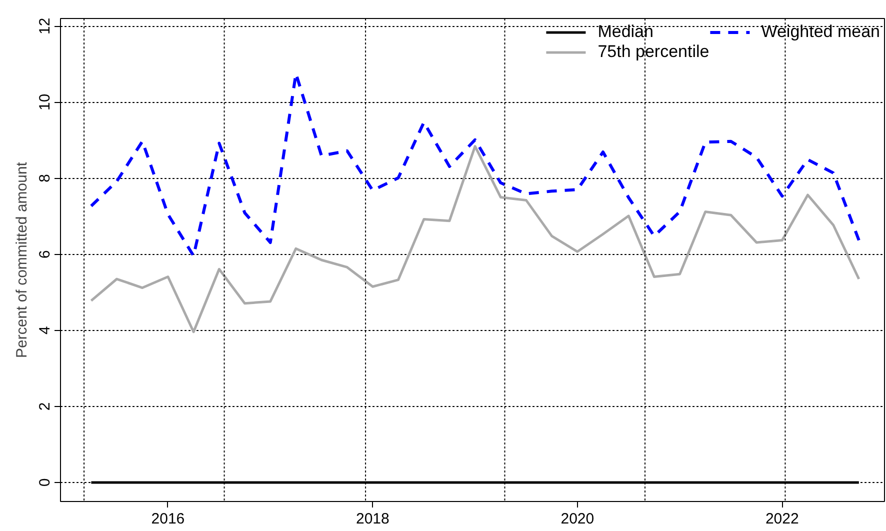 This screenshot has height=531, width=886. Describe the element at coordinates (45, 254) in the screenshot. I see `y-tick-label: 6` at that location.